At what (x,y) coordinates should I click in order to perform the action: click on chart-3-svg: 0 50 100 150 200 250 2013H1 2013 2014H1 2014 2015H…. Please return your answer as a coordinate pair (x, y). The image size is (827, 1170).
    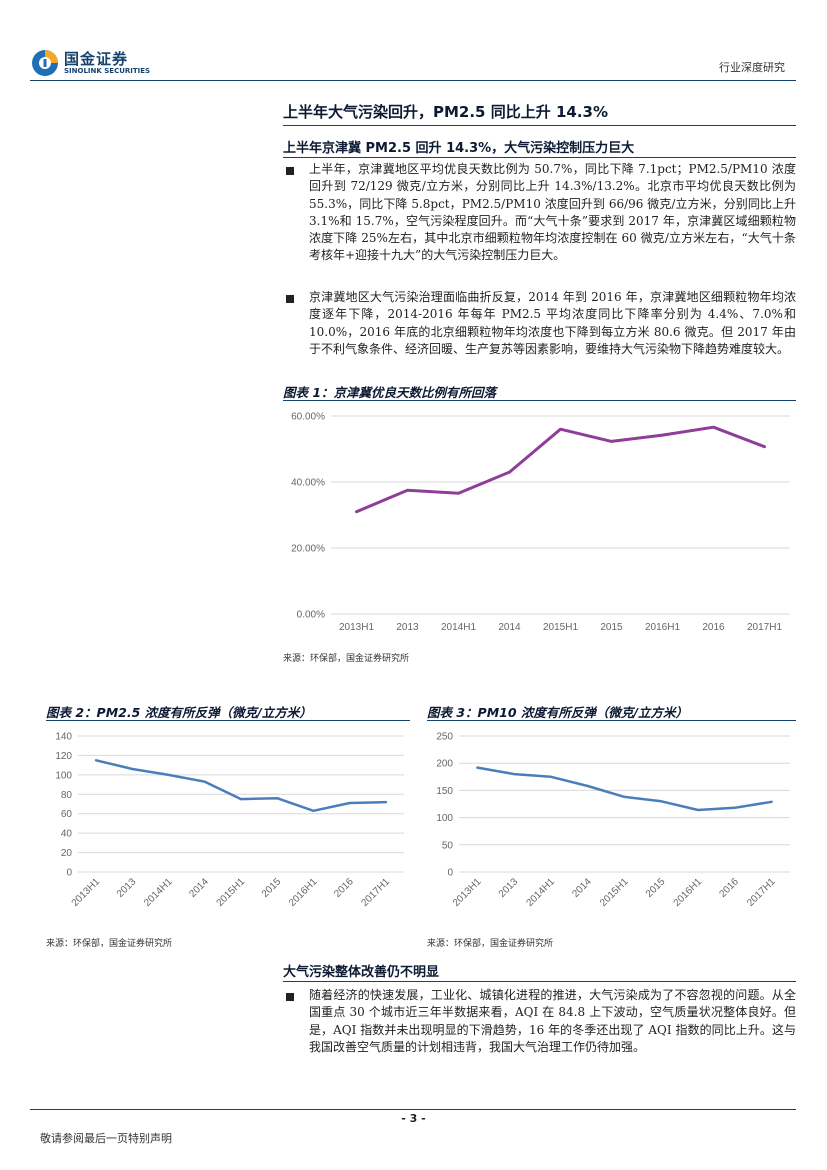
    Looking at the image, I should click on (613, 820).